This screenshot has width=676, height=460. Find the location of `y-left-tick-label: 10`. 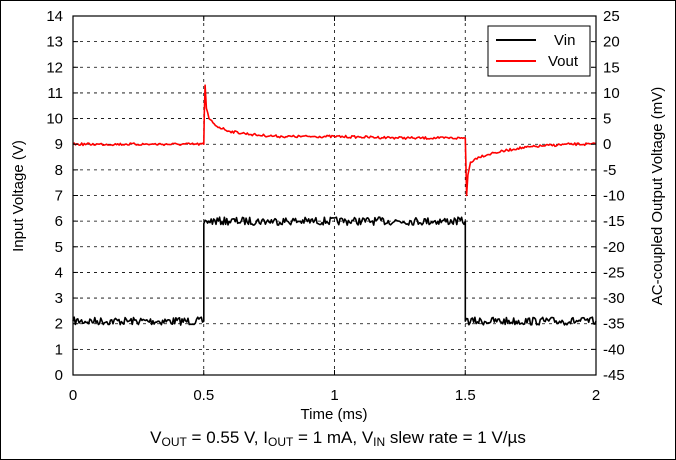

y-left-tick-label: 10 is located at coordinates (54, 119).